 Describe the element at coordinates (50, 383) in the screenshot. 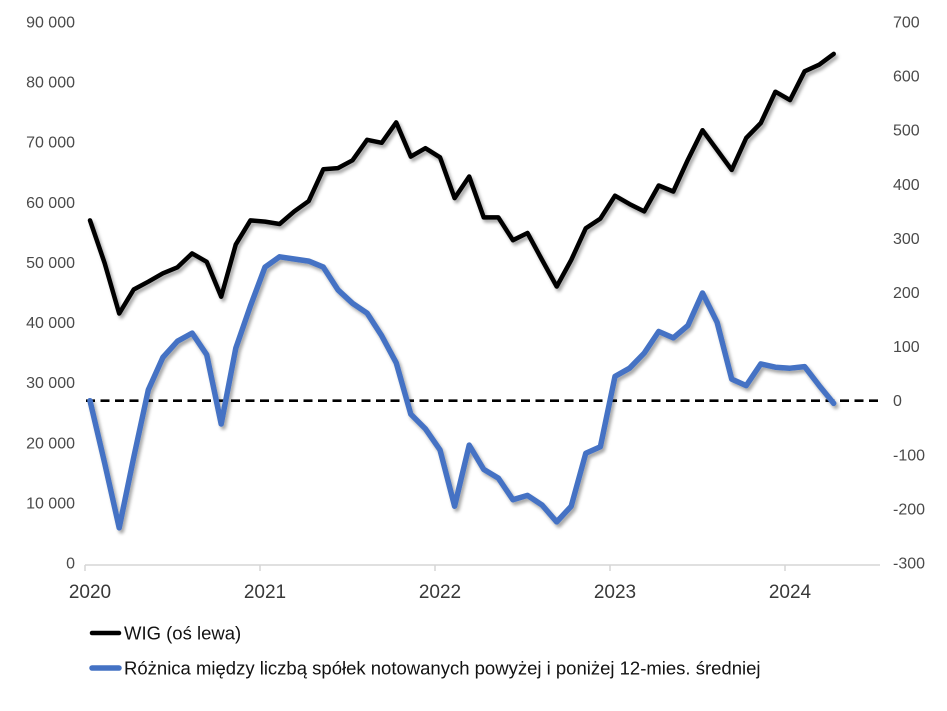

I see `left-axis-tick-label: 30 000` at that location.